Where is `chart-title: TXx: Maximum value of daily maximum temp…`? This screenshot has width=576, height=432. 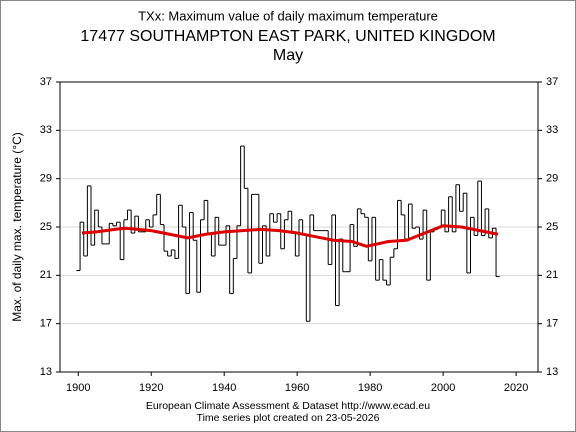 chart-title: TXx: Maximum value of daily maximum temp… is located at coordinates (288, 15).